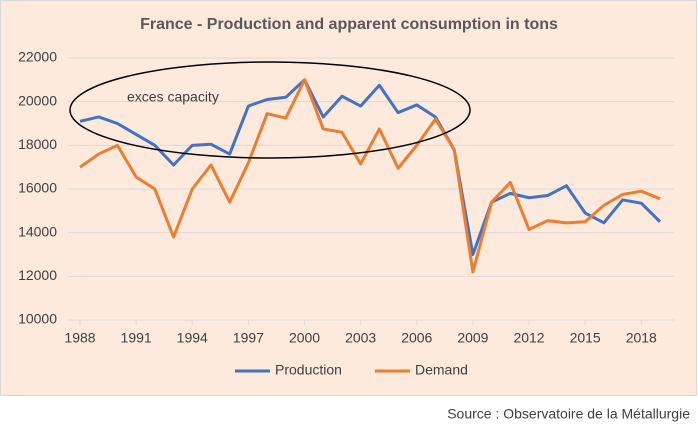  I want to click on x-tick-label: 1994, so click(192, 338).